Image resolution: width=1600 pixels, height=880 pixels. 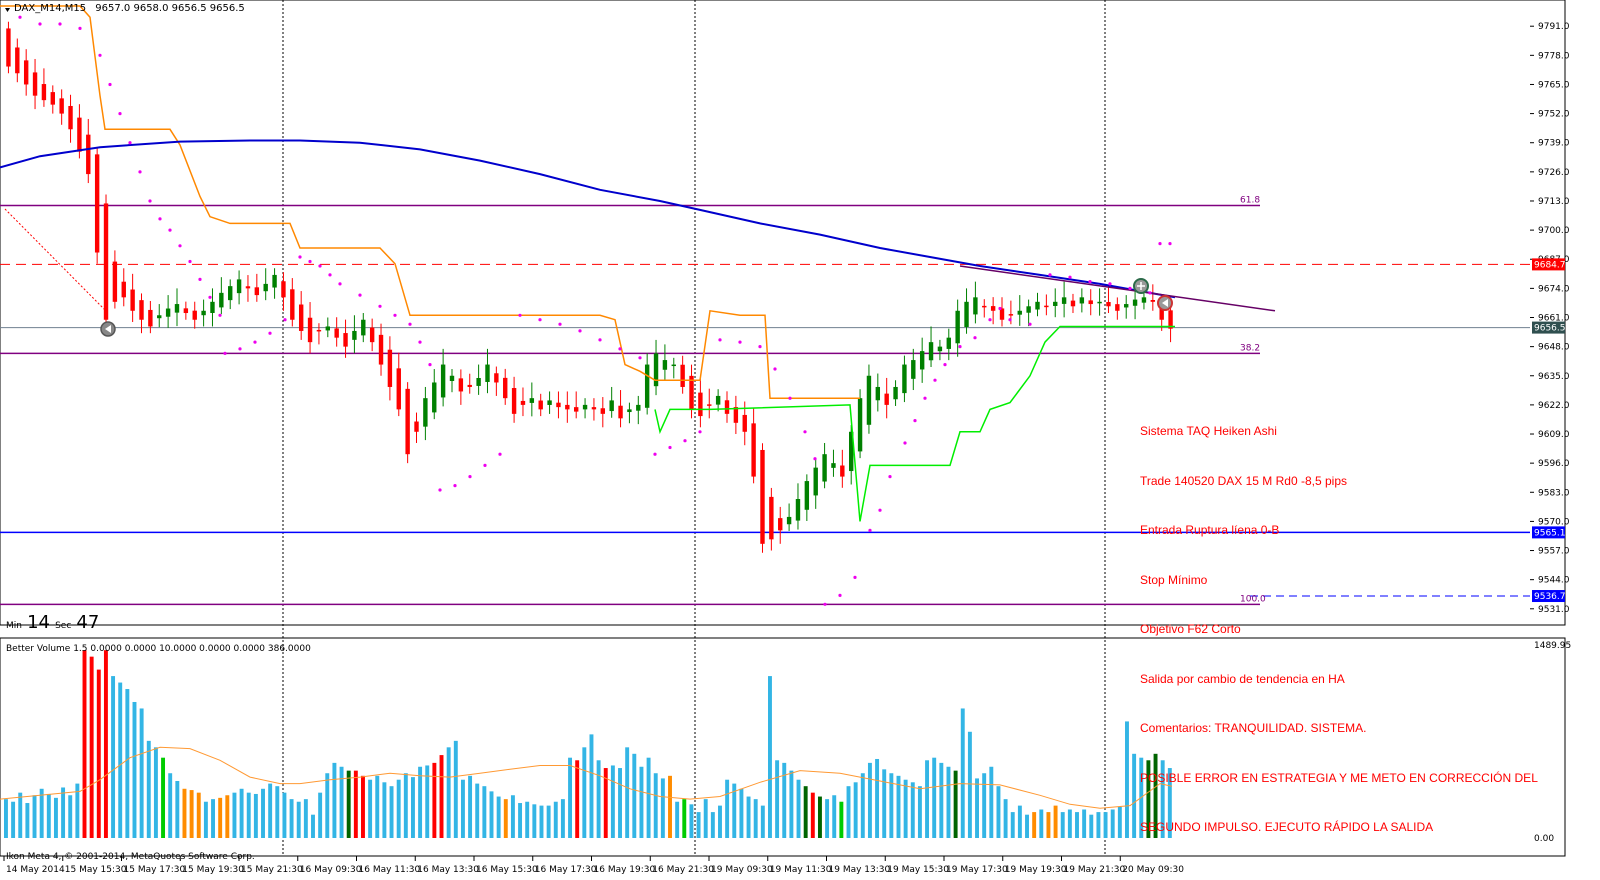 What do you see at coordinates (1554, 115) in the screenshot?
I see `axis-tick-label: 9752.0` at bounding box center [1554, 115].